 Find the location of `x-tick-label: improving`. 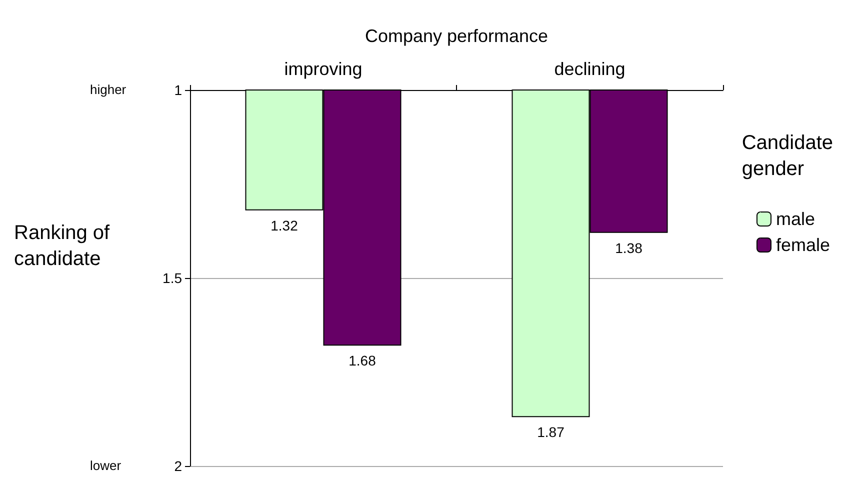

x-tick-label: improving is located at coordinates (323, 69).